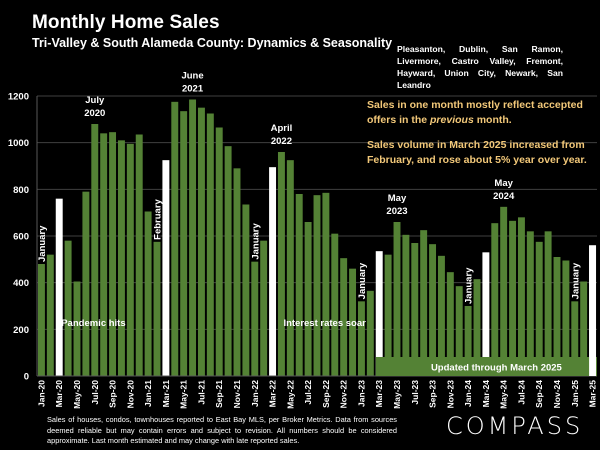 The image size is (600, 450). What do you see at coordinates (344, 394) in the screenshot?
I see `x-tick-label: Nov-22` at bounding box center [344, 394].